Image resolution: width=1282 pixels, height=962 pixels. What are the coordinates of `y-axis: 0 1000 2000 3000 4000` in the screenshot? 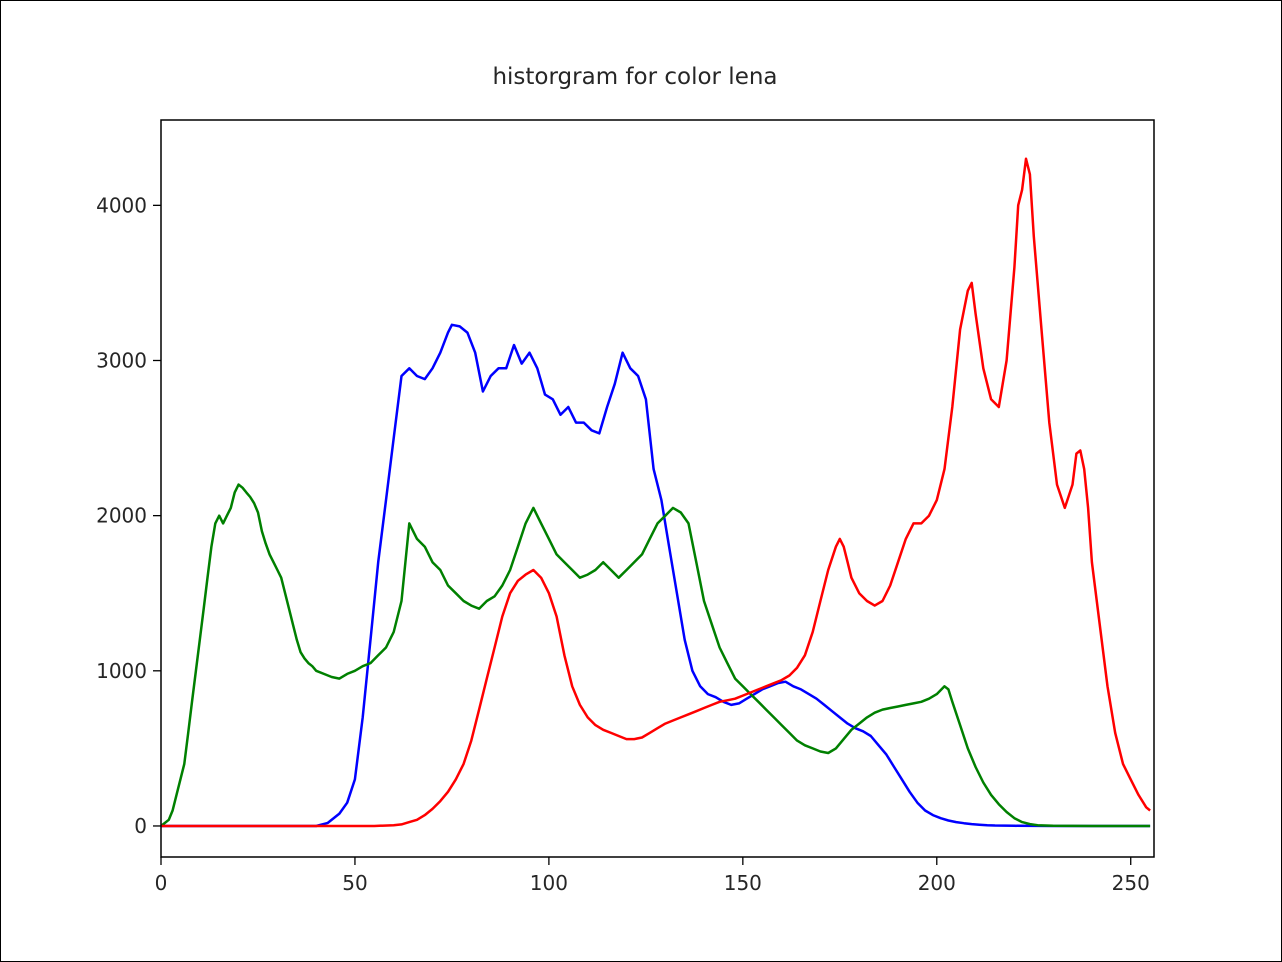 It's located at (128, 515).